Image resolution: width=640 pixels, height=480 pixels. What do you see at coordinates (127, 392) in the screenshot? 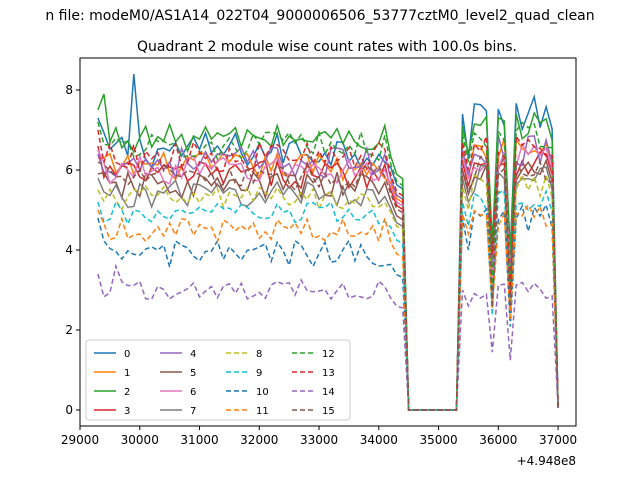
I see `legend-label-2: 2` at bounding box center [127, 392].